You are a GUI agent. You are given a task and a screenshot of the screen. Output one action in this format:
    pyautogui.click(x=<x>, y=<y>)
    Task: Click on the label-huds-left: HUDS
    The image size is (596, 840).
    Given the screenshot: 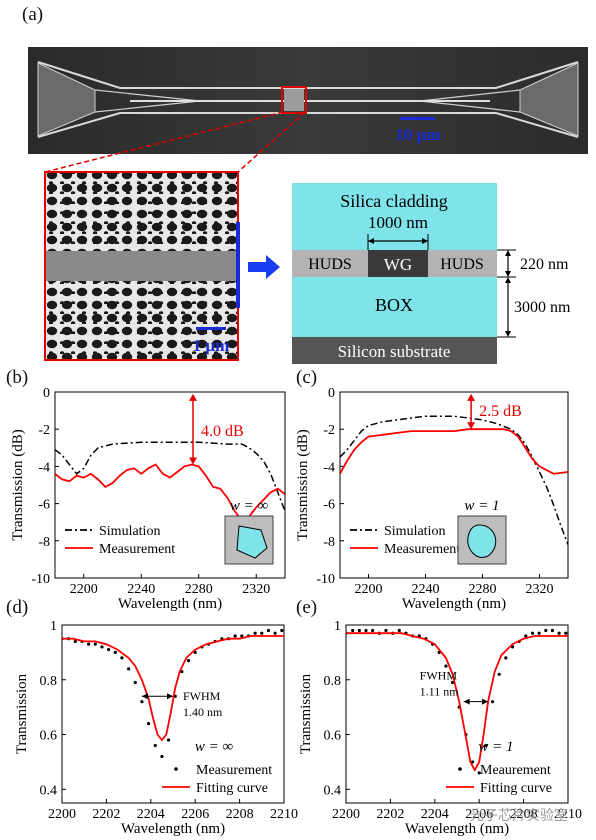 What is the action you would take?
    pyautogui.click(x=330, y=264)
    